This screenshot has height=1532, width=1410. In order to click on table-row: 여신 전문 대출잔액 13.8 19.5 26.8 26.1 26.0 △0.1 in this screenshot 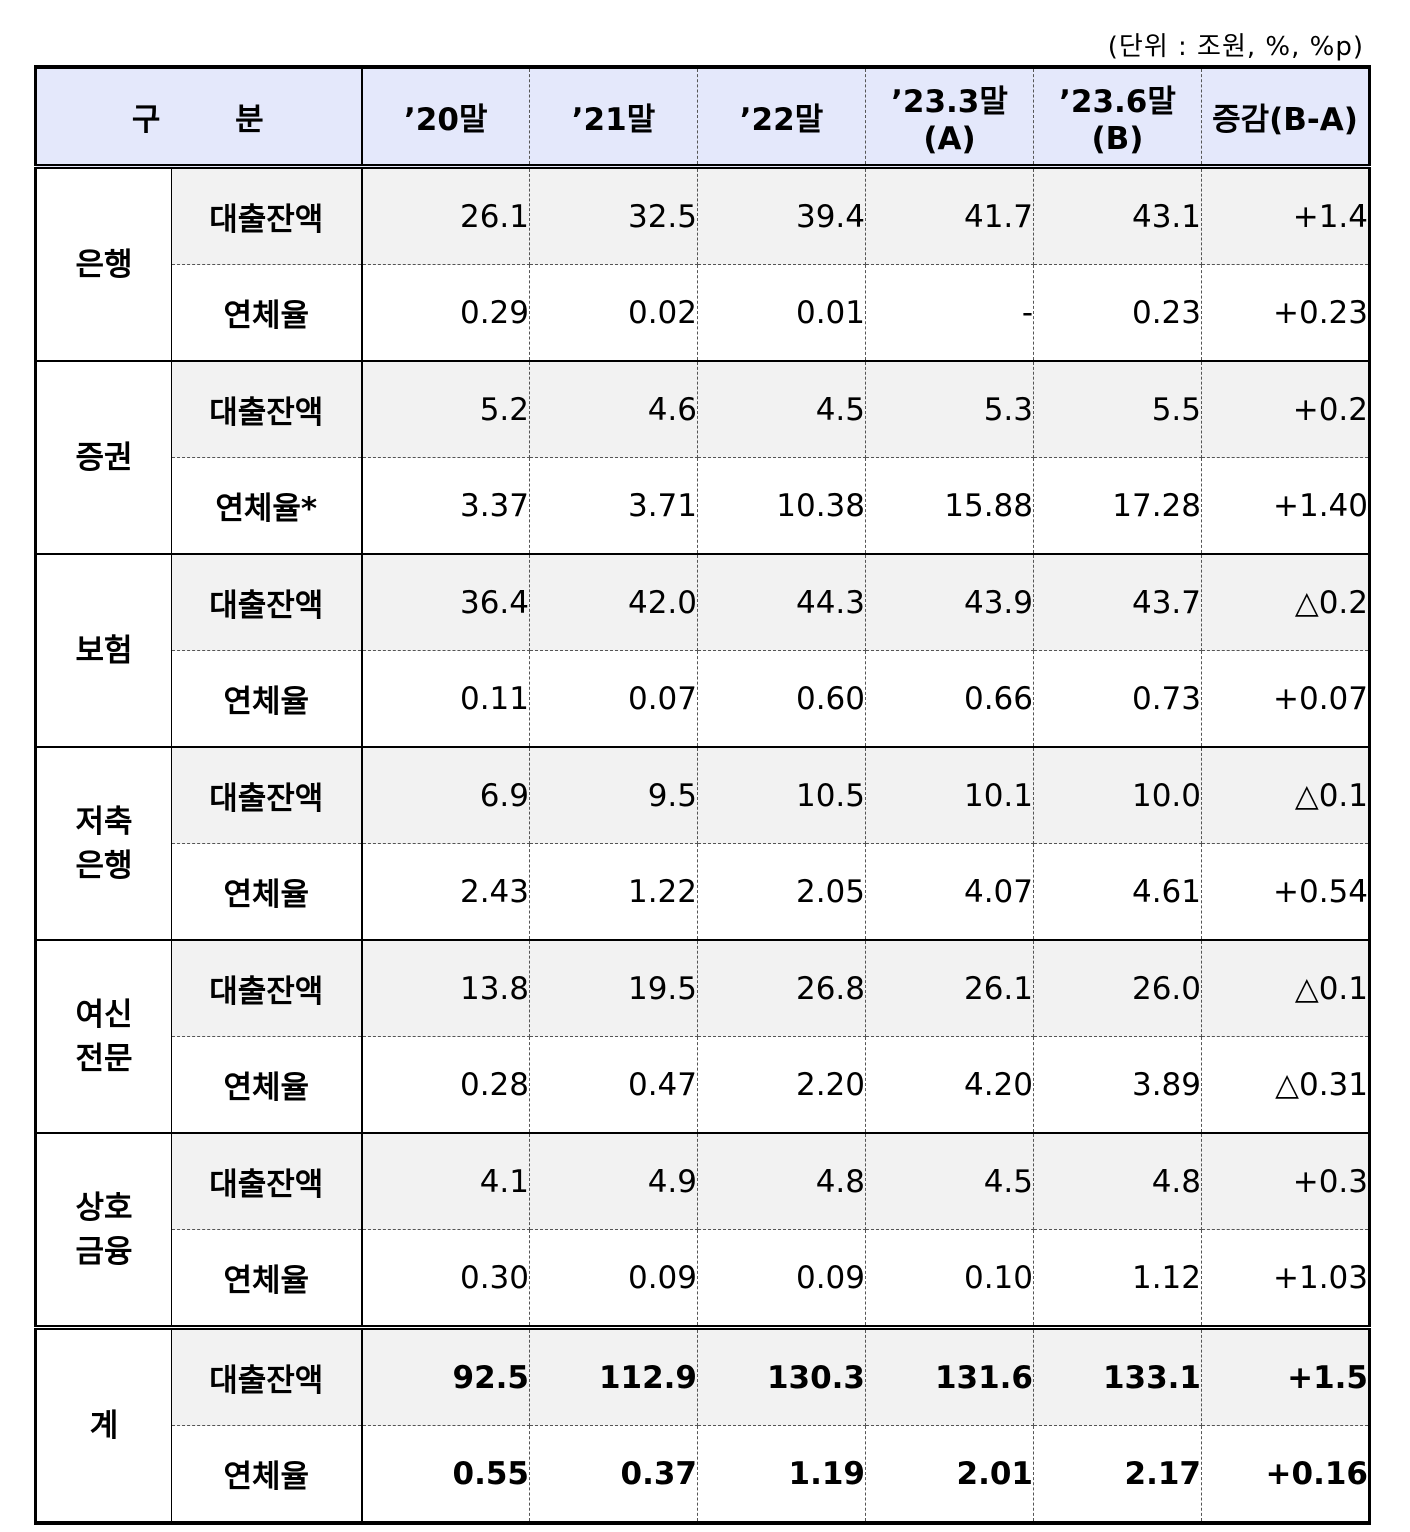, I will do `click(702, 1037)`.